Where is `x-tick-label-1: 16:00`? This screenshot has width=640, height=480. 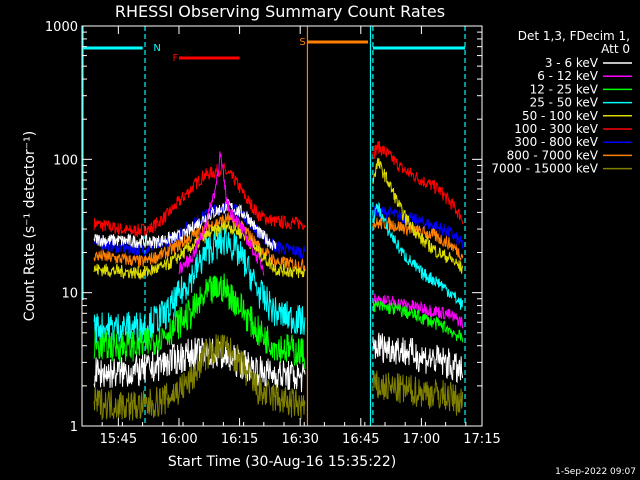
x-tick-label-1: 16:00 is located at coordinates (178, 439).